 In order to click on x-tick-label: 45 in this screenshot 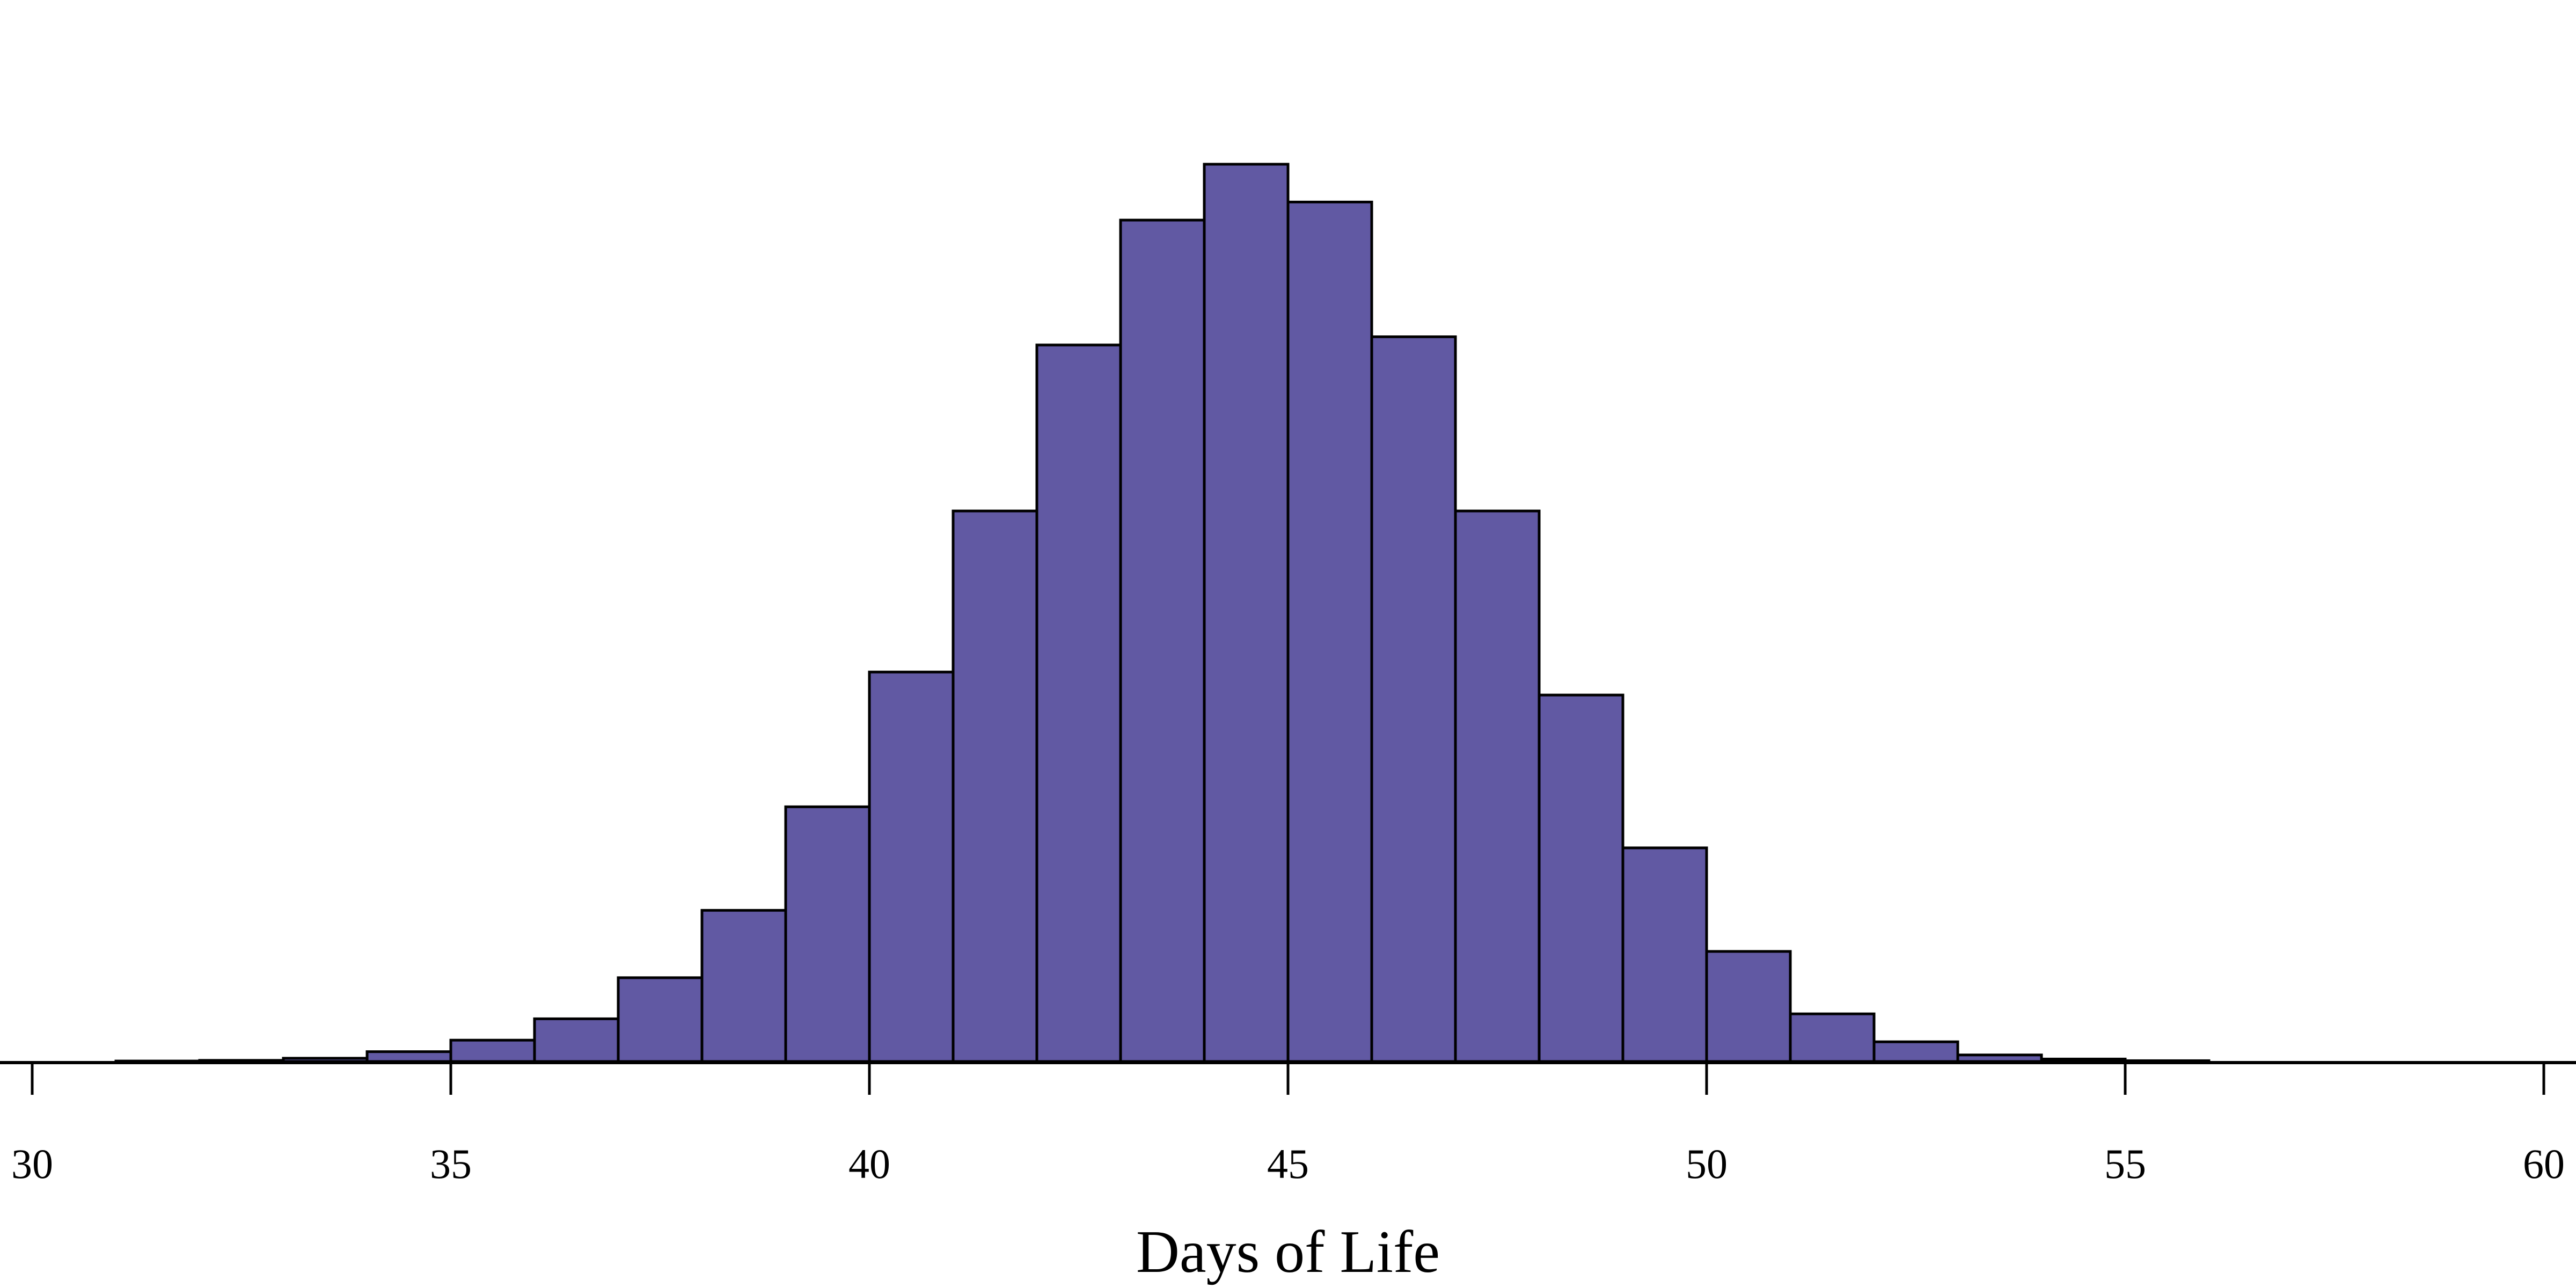, I will do `click(1288, 1163)`.